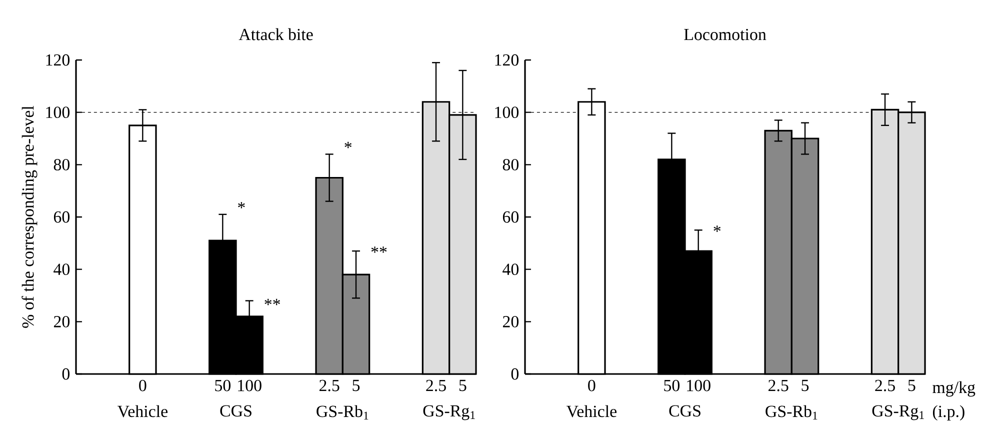 Image resolution: width=996 pixels, height=429 pixels. Describe the element at coordinates (725, 34) in the screenshot. I see `chart-title: Locomotion` at that location.